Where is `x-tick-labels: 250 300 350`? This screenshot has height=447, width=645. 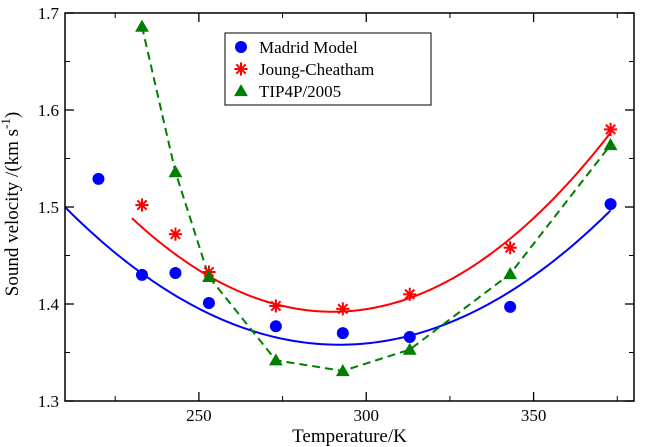
x-tick-labels: 250 300 350 is located at coordinates (366, 415).